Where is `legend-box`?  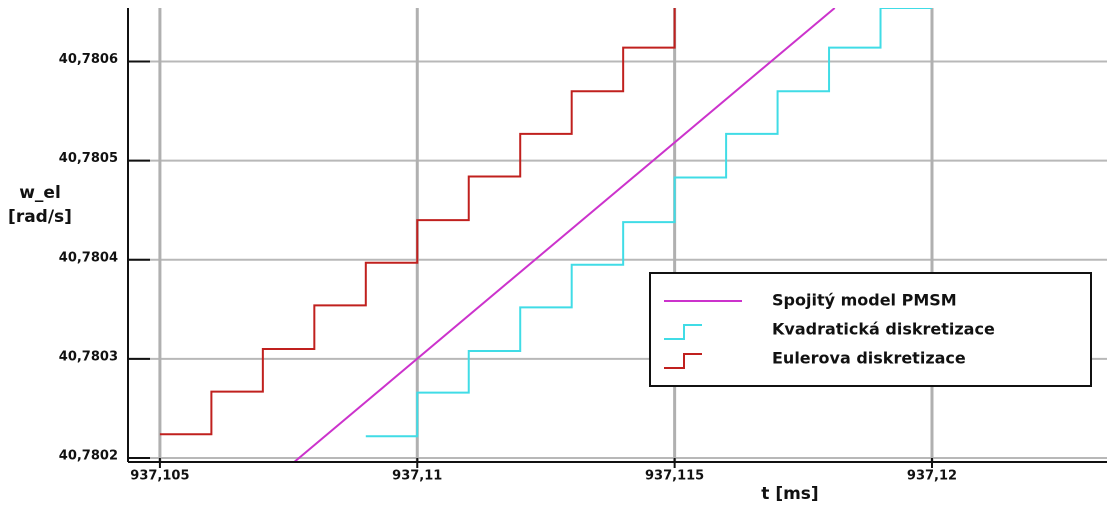 legend-box is located at coordinates (870, 329).